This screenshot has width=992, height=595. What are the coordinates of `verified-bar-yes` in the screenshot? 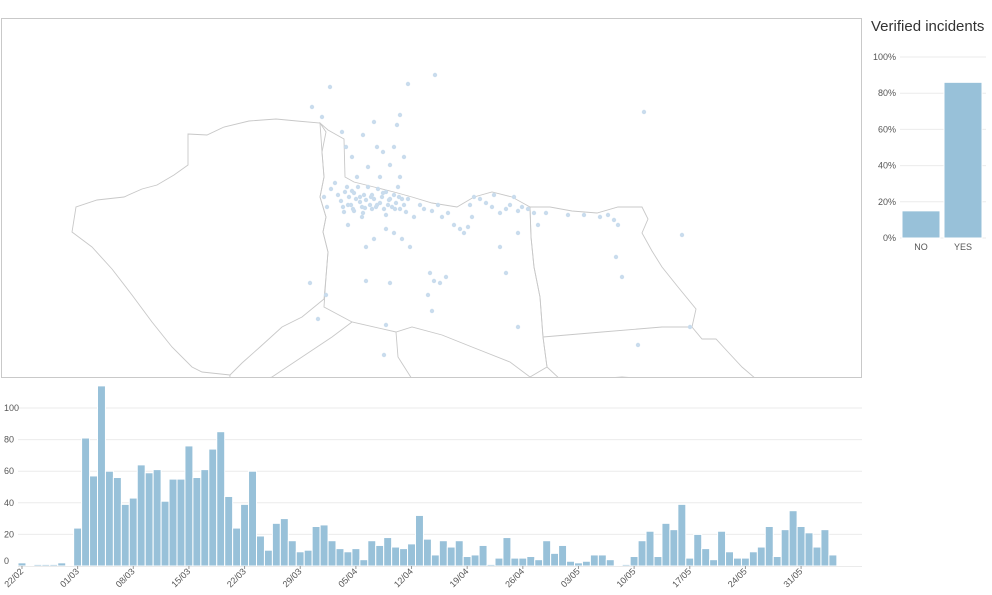 It's located at (963, 160).